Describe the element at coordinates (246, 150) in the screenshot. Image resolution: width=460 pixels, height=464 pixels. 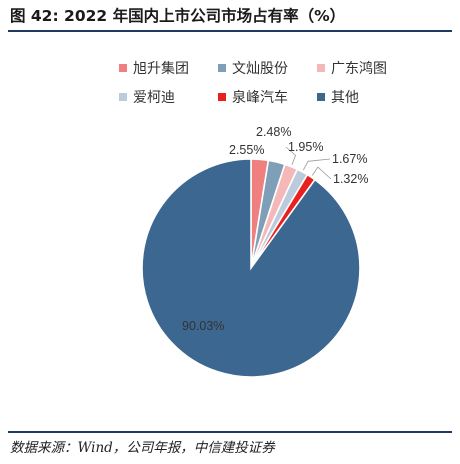
I see `data-label-0: 2.55%` at that location.